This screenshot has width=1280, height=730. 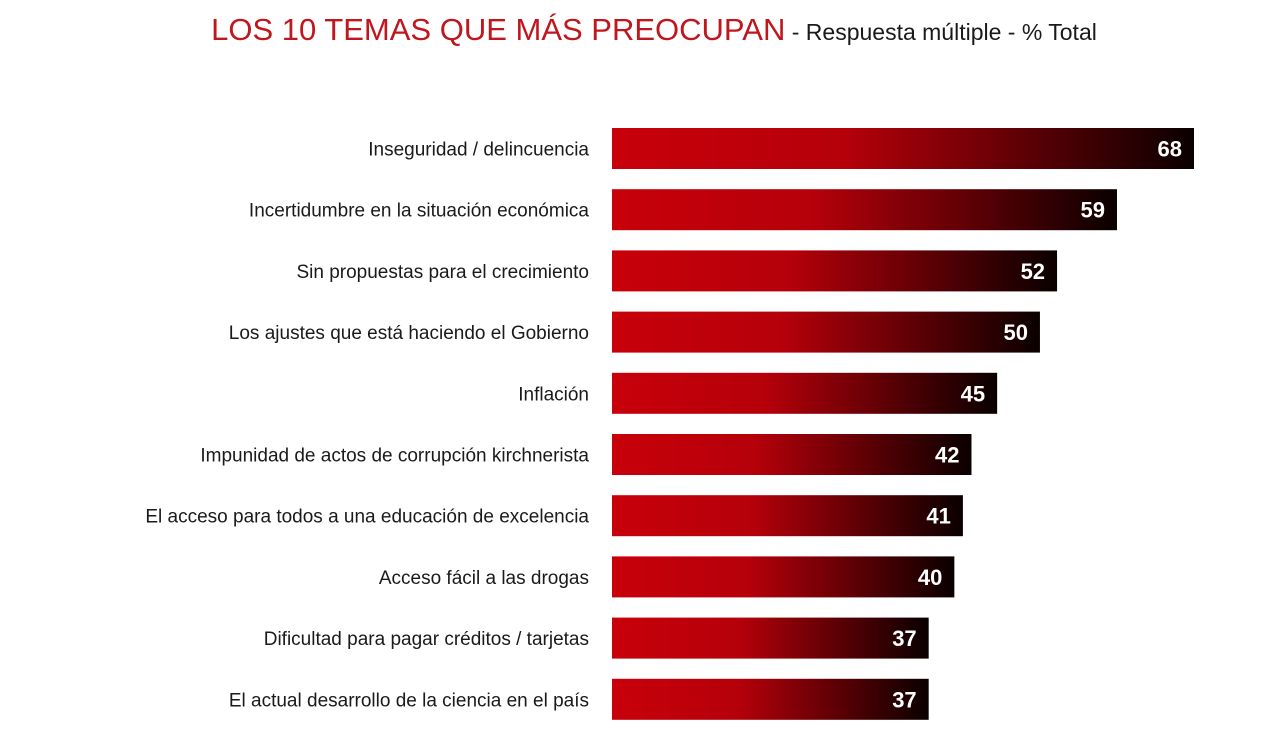 I want to click on chart-title-main: LOS 10 TEMAS QUE MÁS PREOCUPAN, so click(x=498, y=29).